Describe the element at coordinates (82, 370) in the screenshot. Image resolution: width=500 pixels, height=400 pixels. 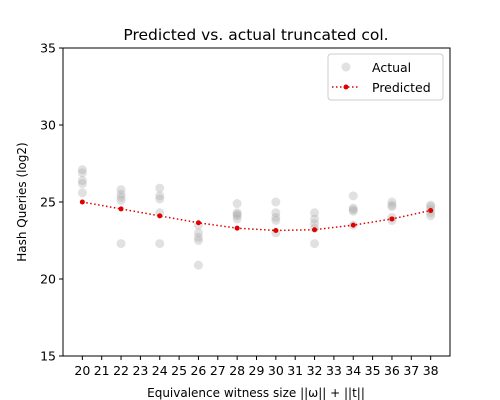
I see `x-tick-label: 20` at that location.